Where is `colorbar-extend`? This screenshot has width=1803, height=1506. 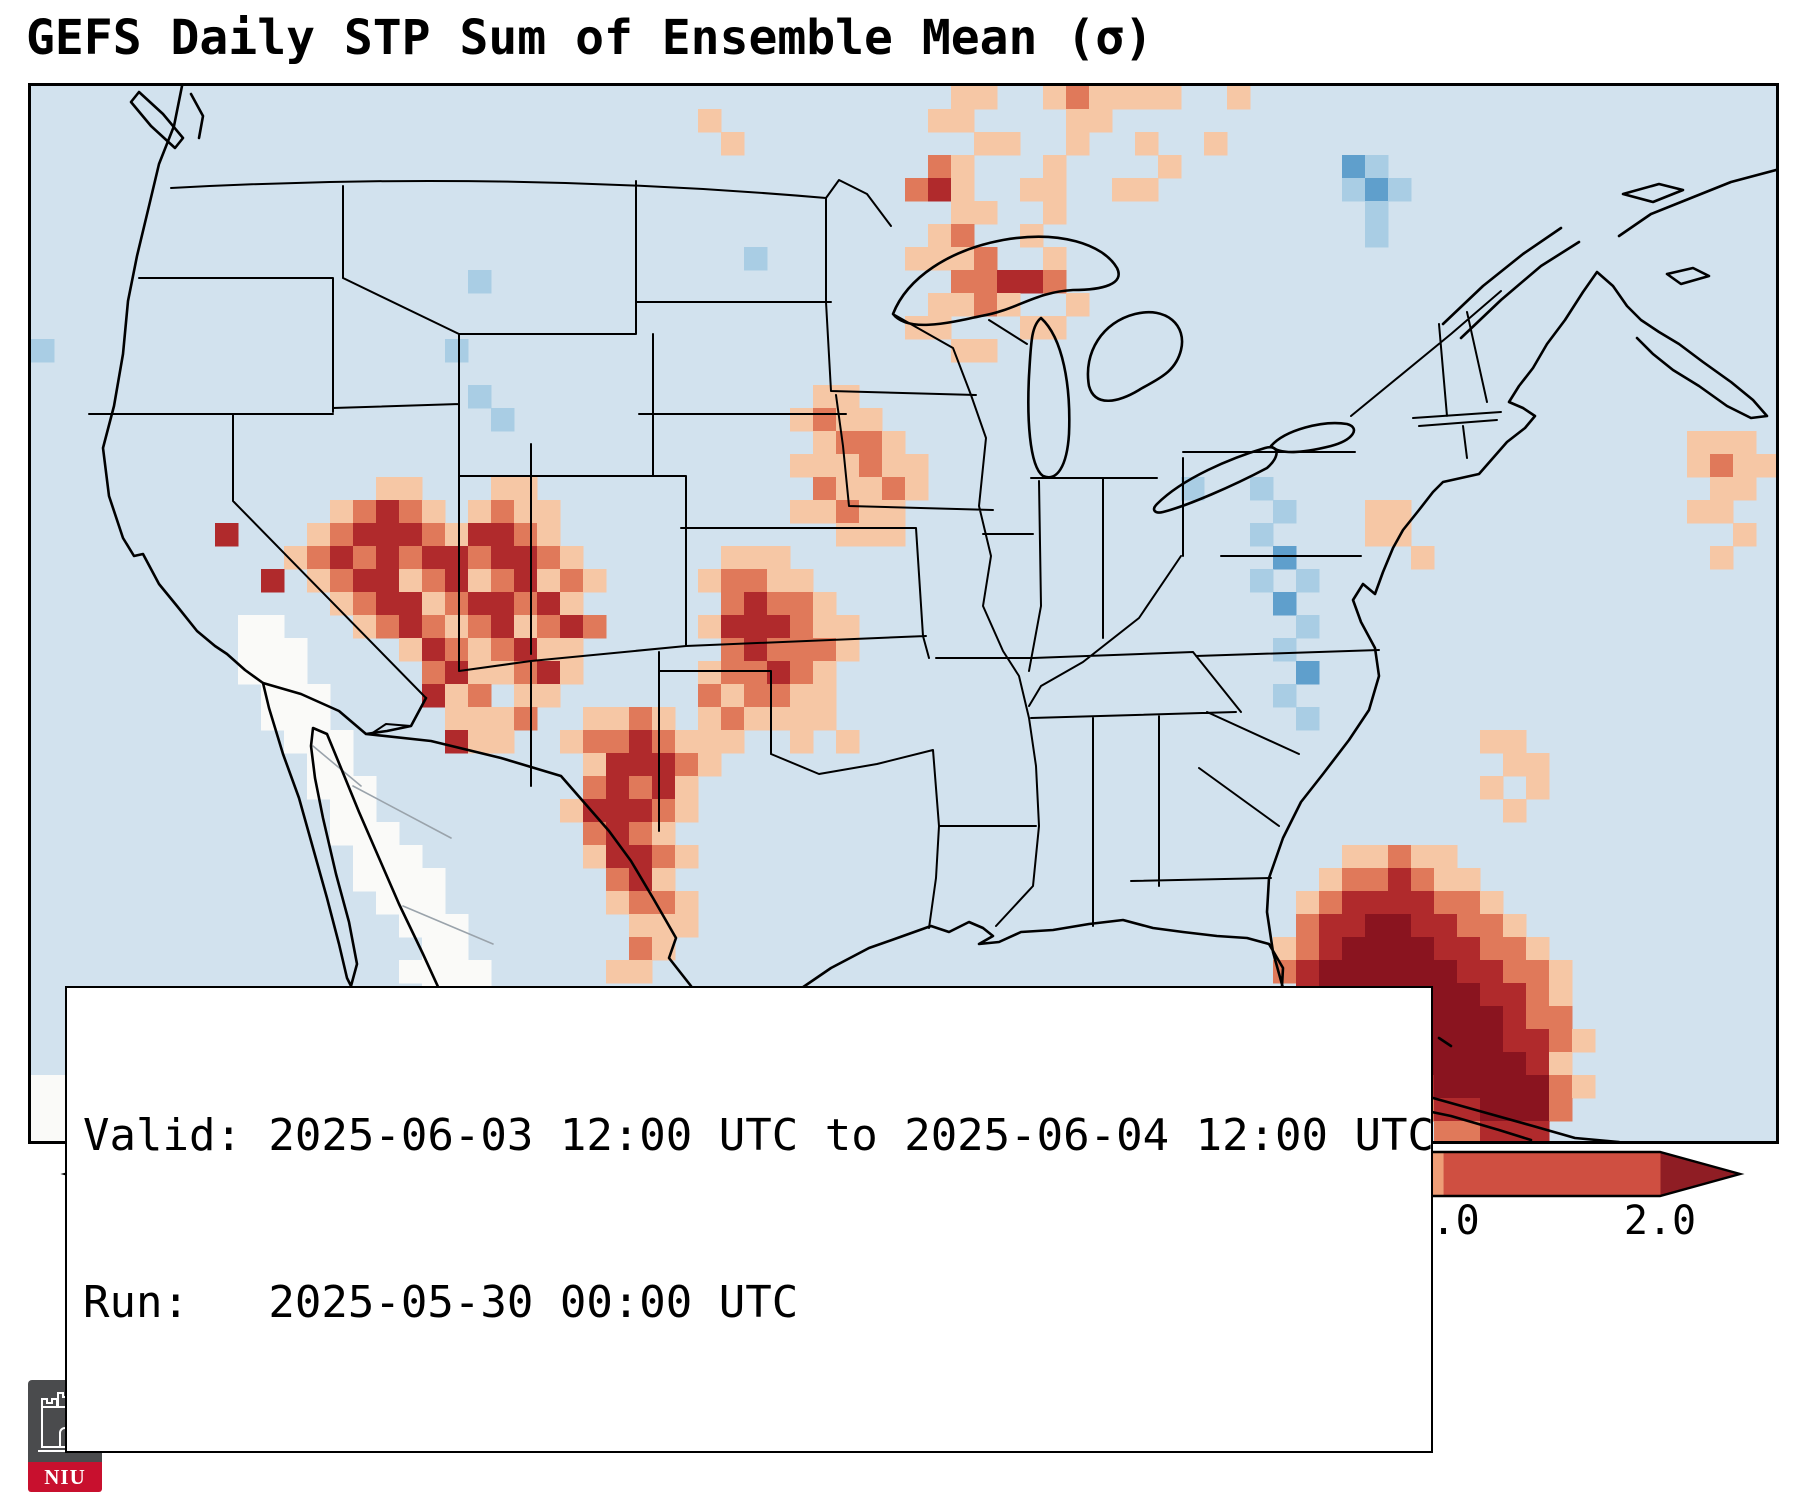 colorbar-extend is located at coordinates (1700, 1174).